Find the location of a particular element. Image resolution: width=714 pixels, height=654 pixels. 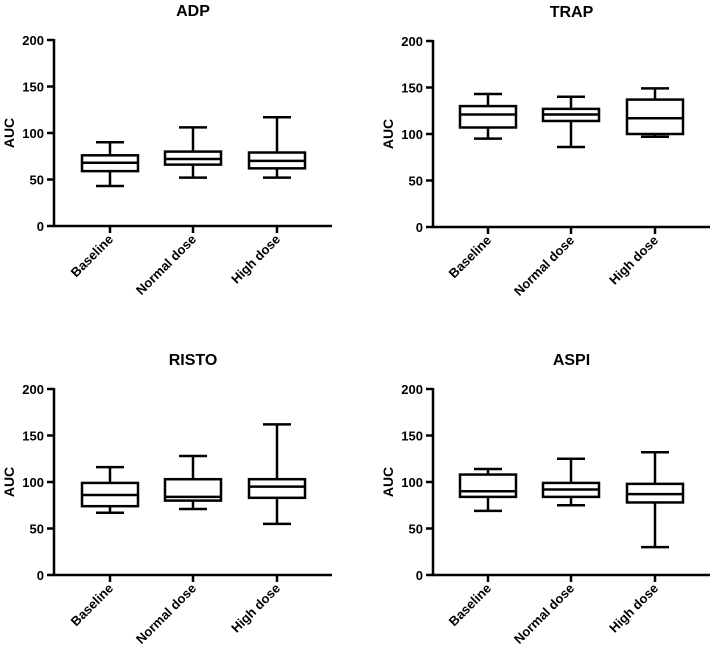

aspi-box-high-dose is located at coordinates (655, 499).